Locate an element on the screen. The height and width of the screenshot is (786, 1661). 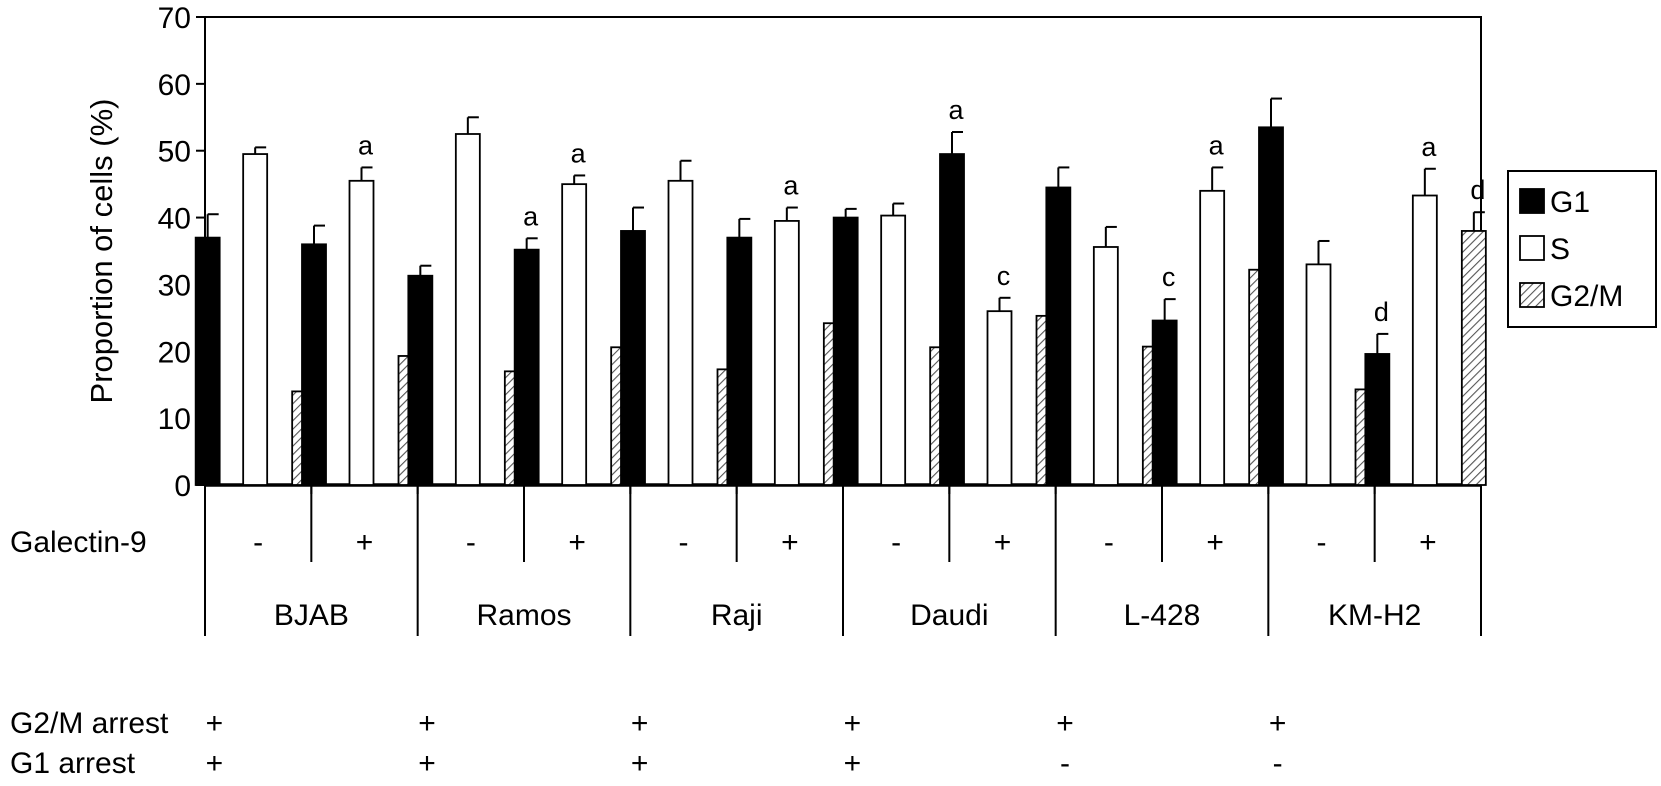
y-tick-label: 30 is located at coordinates (174, 285).